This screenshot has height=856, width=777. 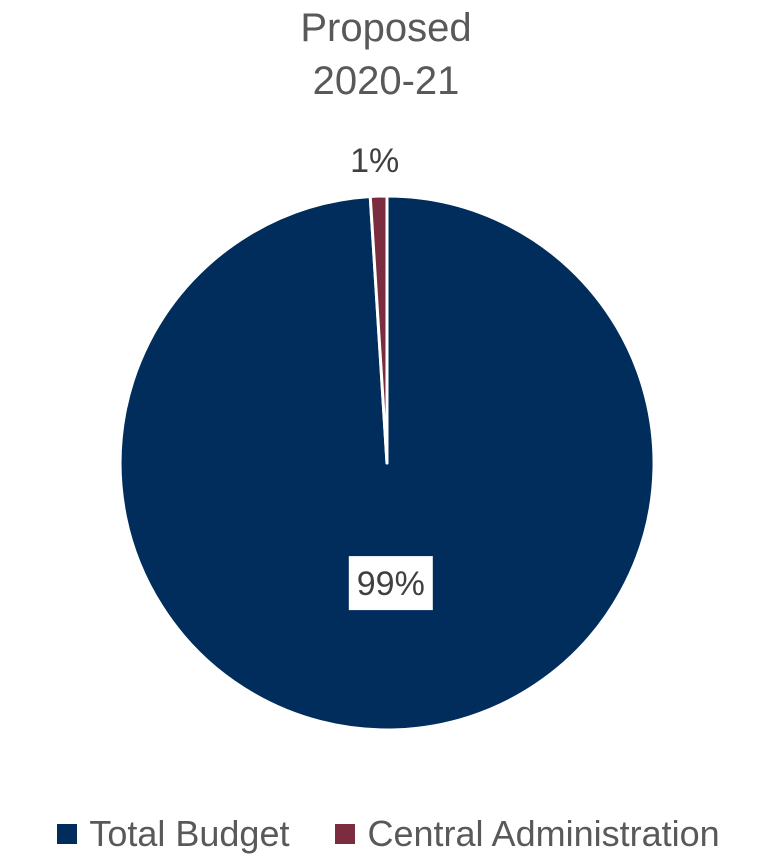 What do you see at coordinates (345, 834) in the screenshot?
I see `legend-swatch-central-administration` at bounding box center [345, 834].